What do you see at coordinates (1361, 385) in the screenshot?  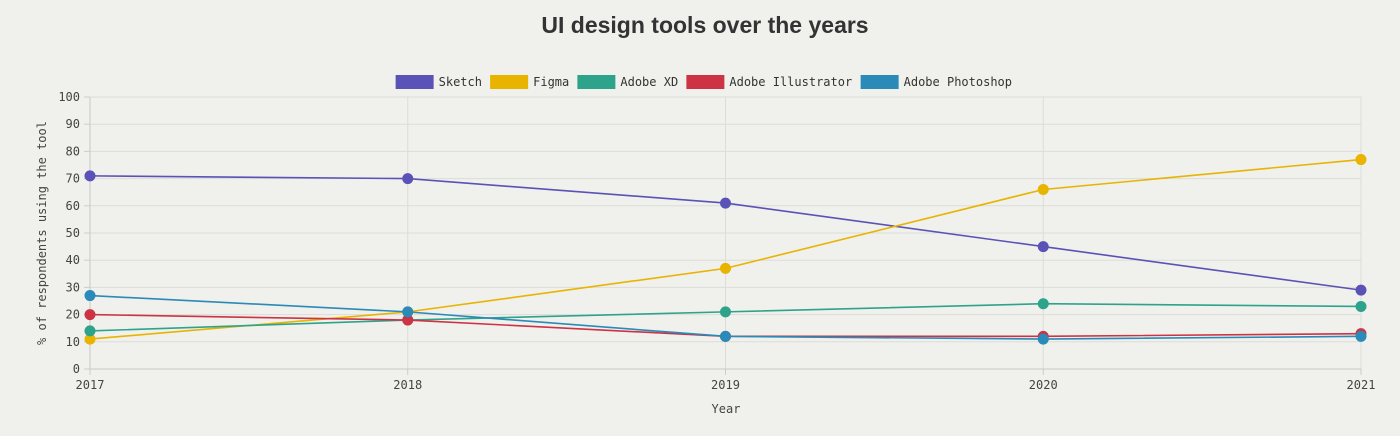 I see `x-tick-label: 2021` at bounding box center [1361, 385].